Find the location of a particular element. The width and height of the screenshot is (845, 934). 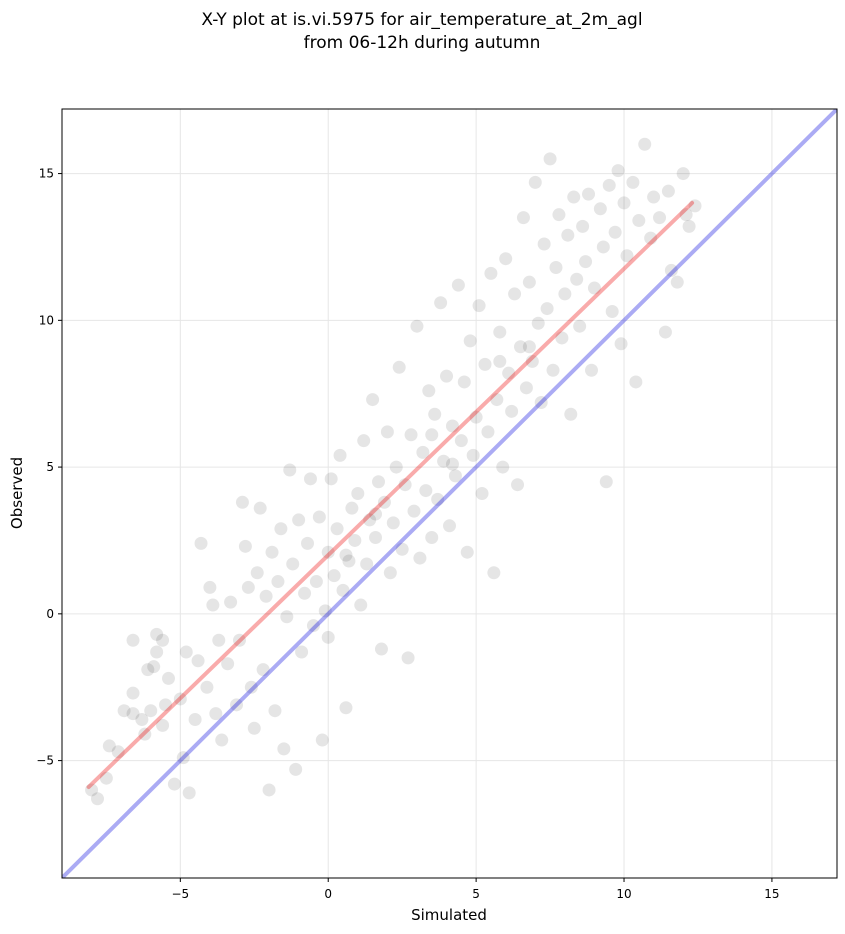

x-tick-label-2: 5 is located at coordinates (476, 894).